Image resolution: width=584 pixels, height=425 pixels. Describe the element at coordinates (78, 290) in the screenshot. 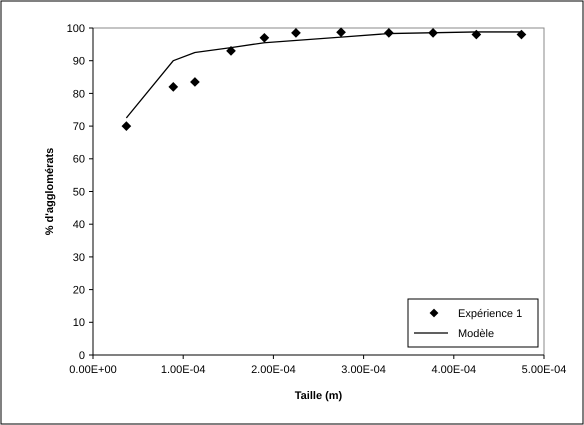

I see `y-tick-label: 20` at that location.